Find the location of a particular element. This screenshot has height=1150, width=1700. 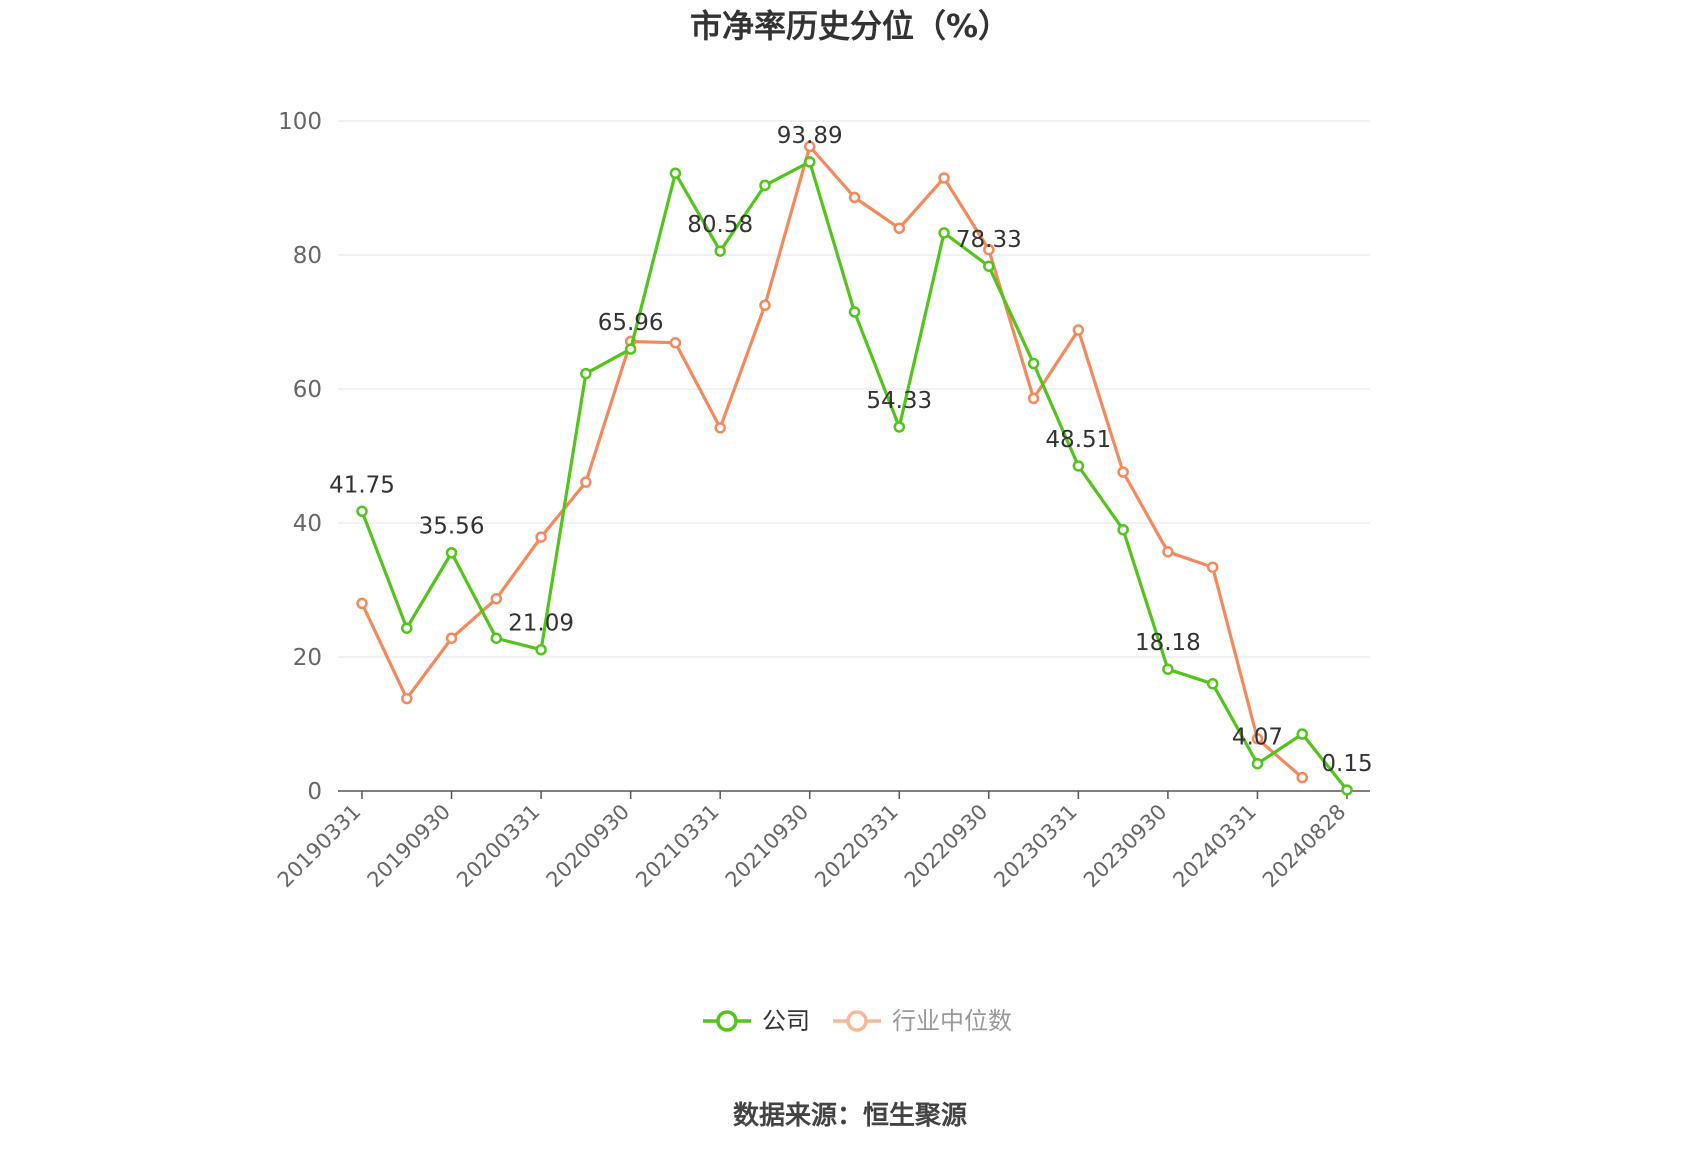

xtick-label: 20190331 is located at coordinates (319, 846).